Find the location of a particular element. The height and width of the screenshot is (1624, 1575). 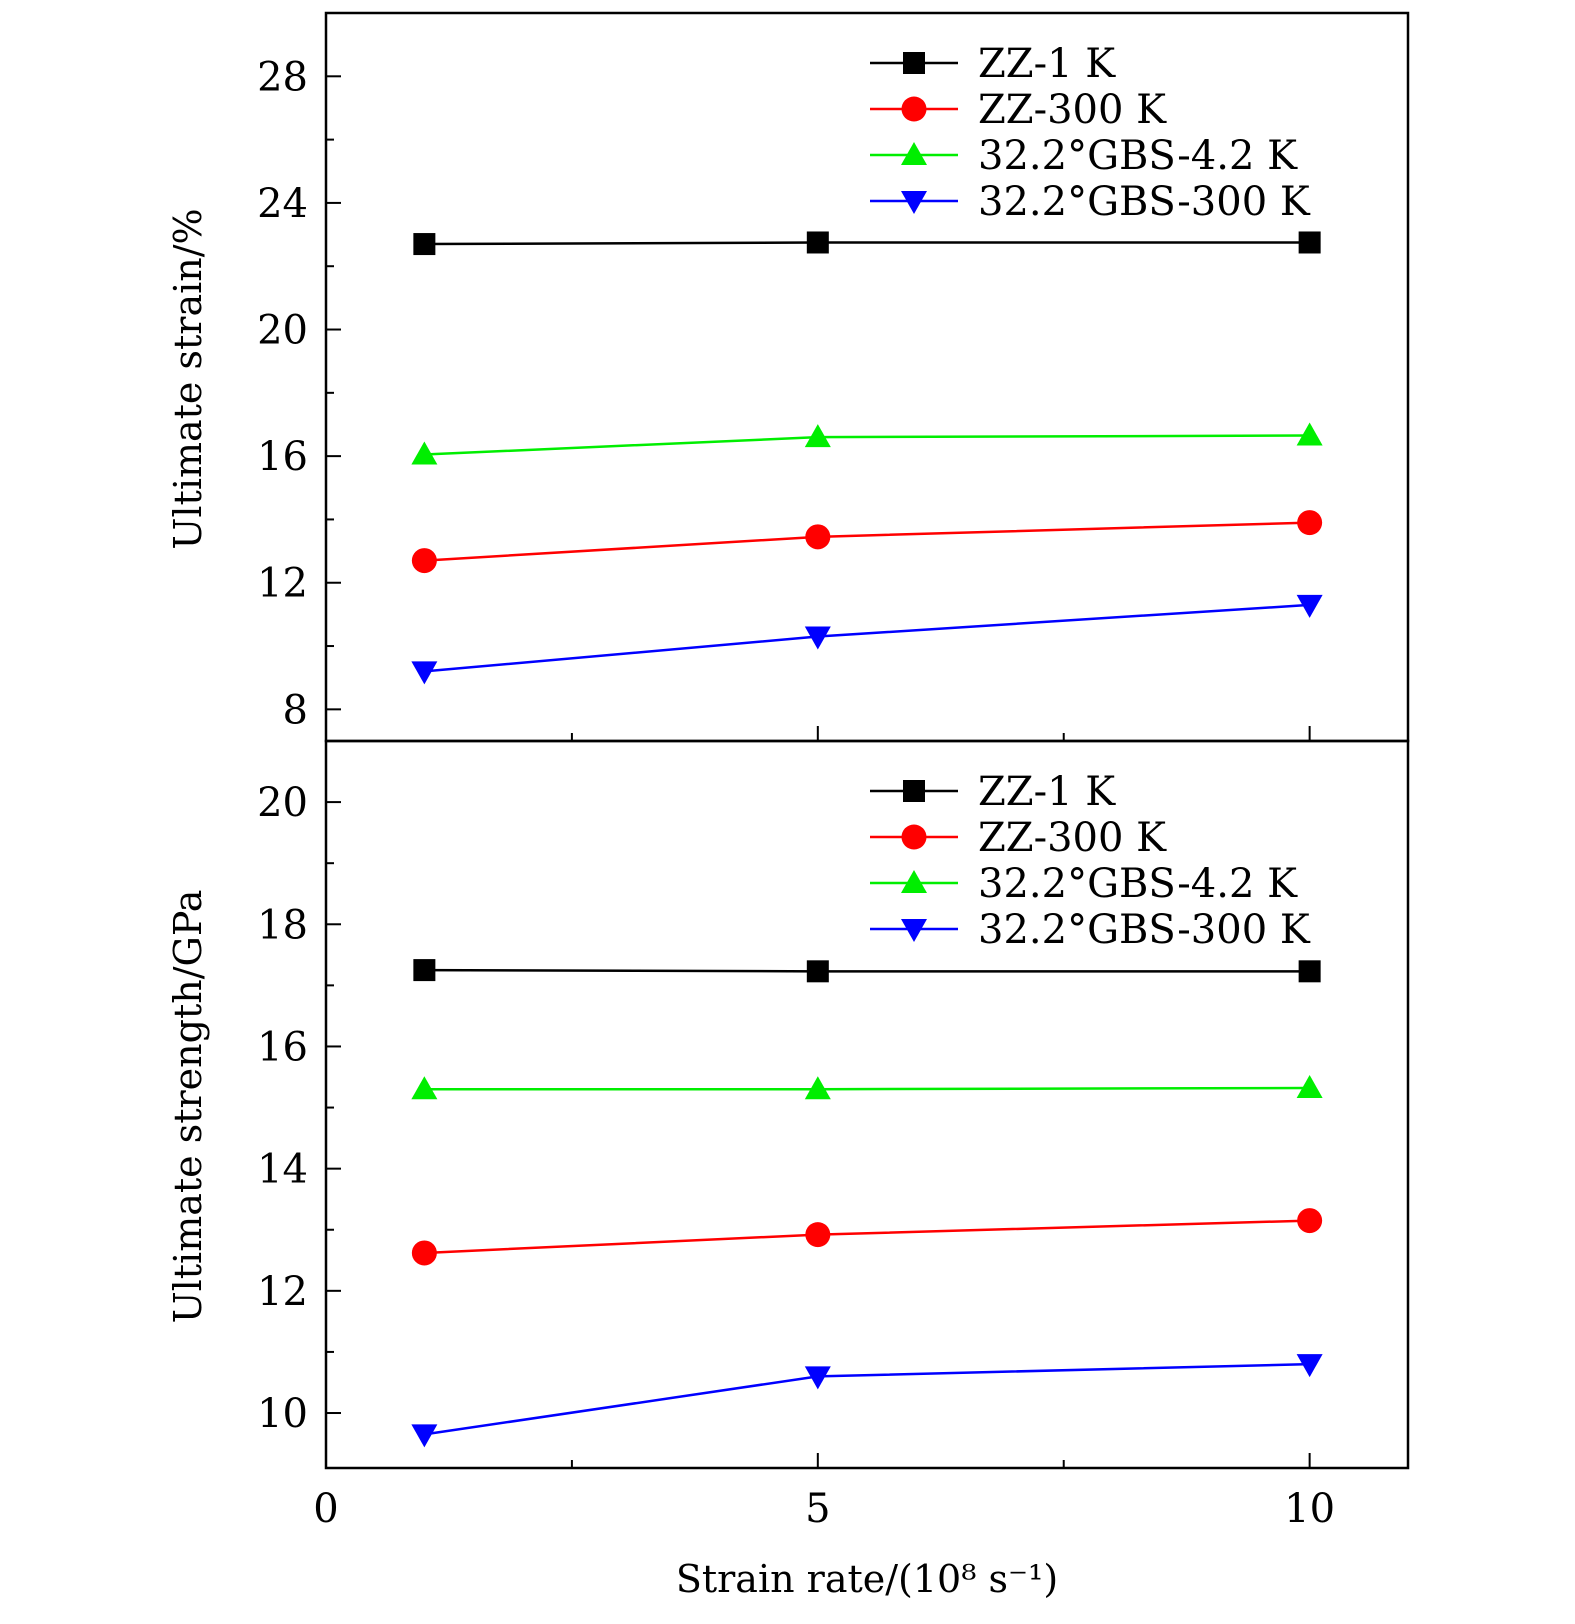

y-axis-title: Ultimate strength/GPa is located at coordinates (188, 1107).